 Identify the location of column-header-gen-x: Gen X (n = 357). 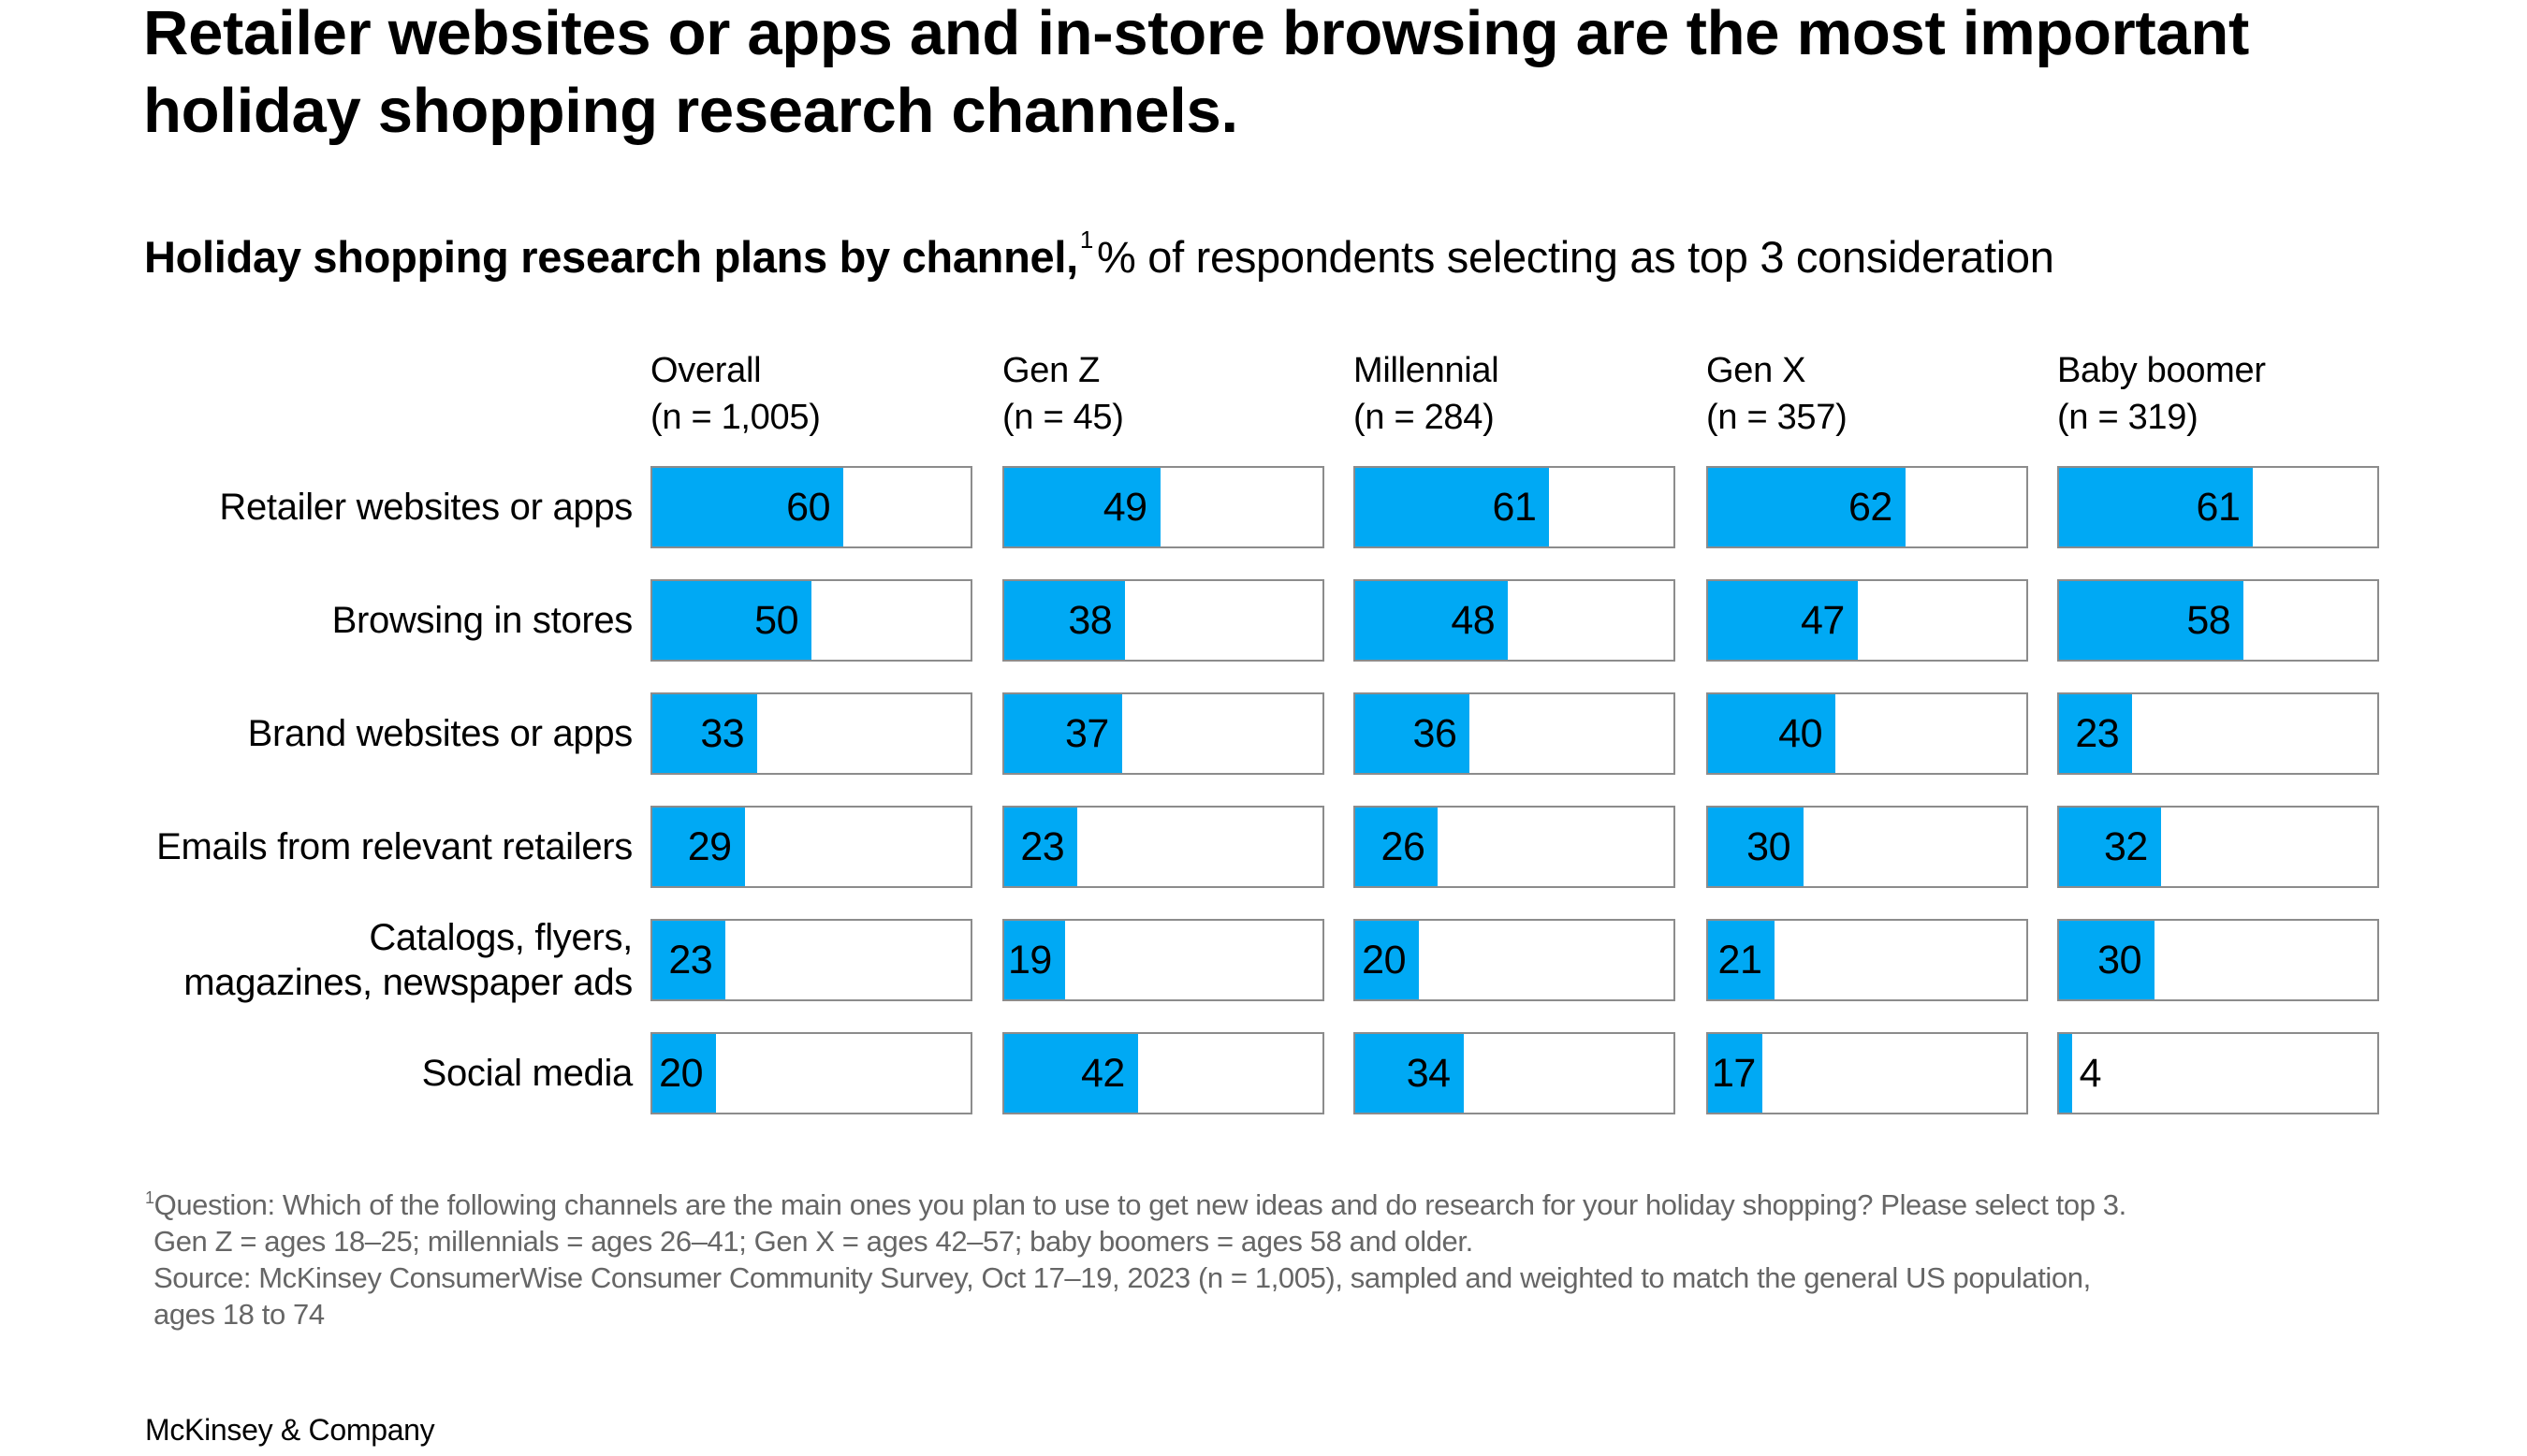
(1777, 394).